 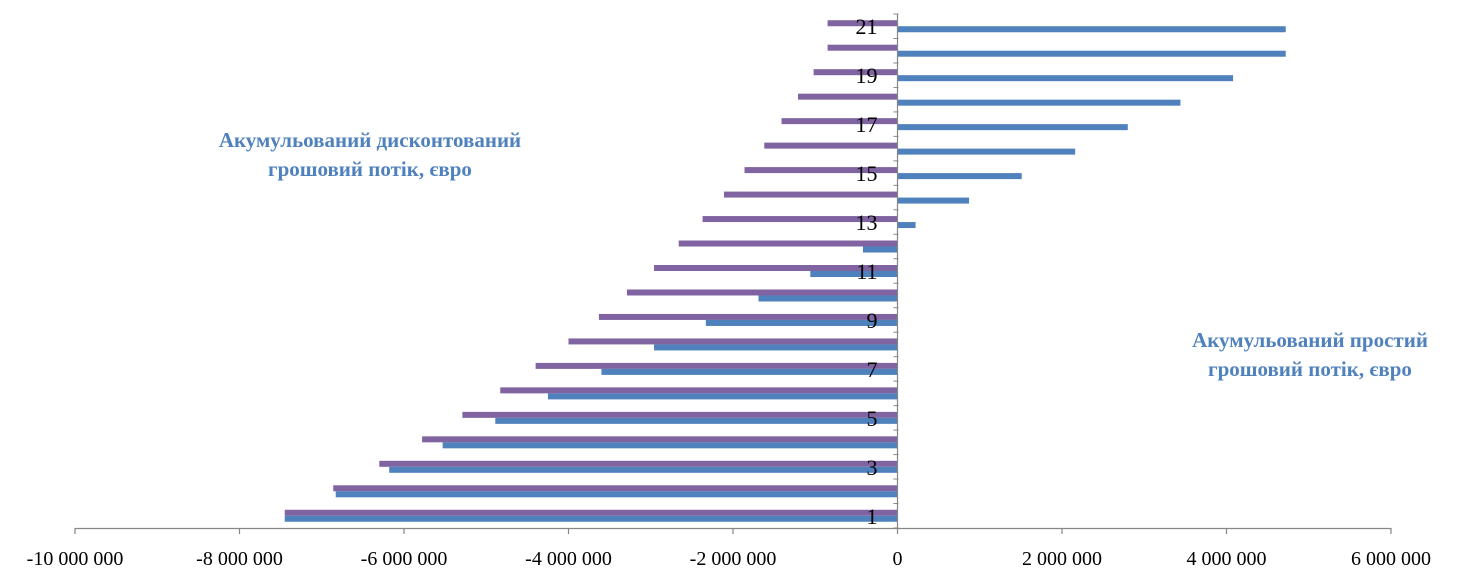 What do you see at coordinates (872, 467) in the screenshot?
I see `y-tick-label: 3` at bounding box center [872, 467].